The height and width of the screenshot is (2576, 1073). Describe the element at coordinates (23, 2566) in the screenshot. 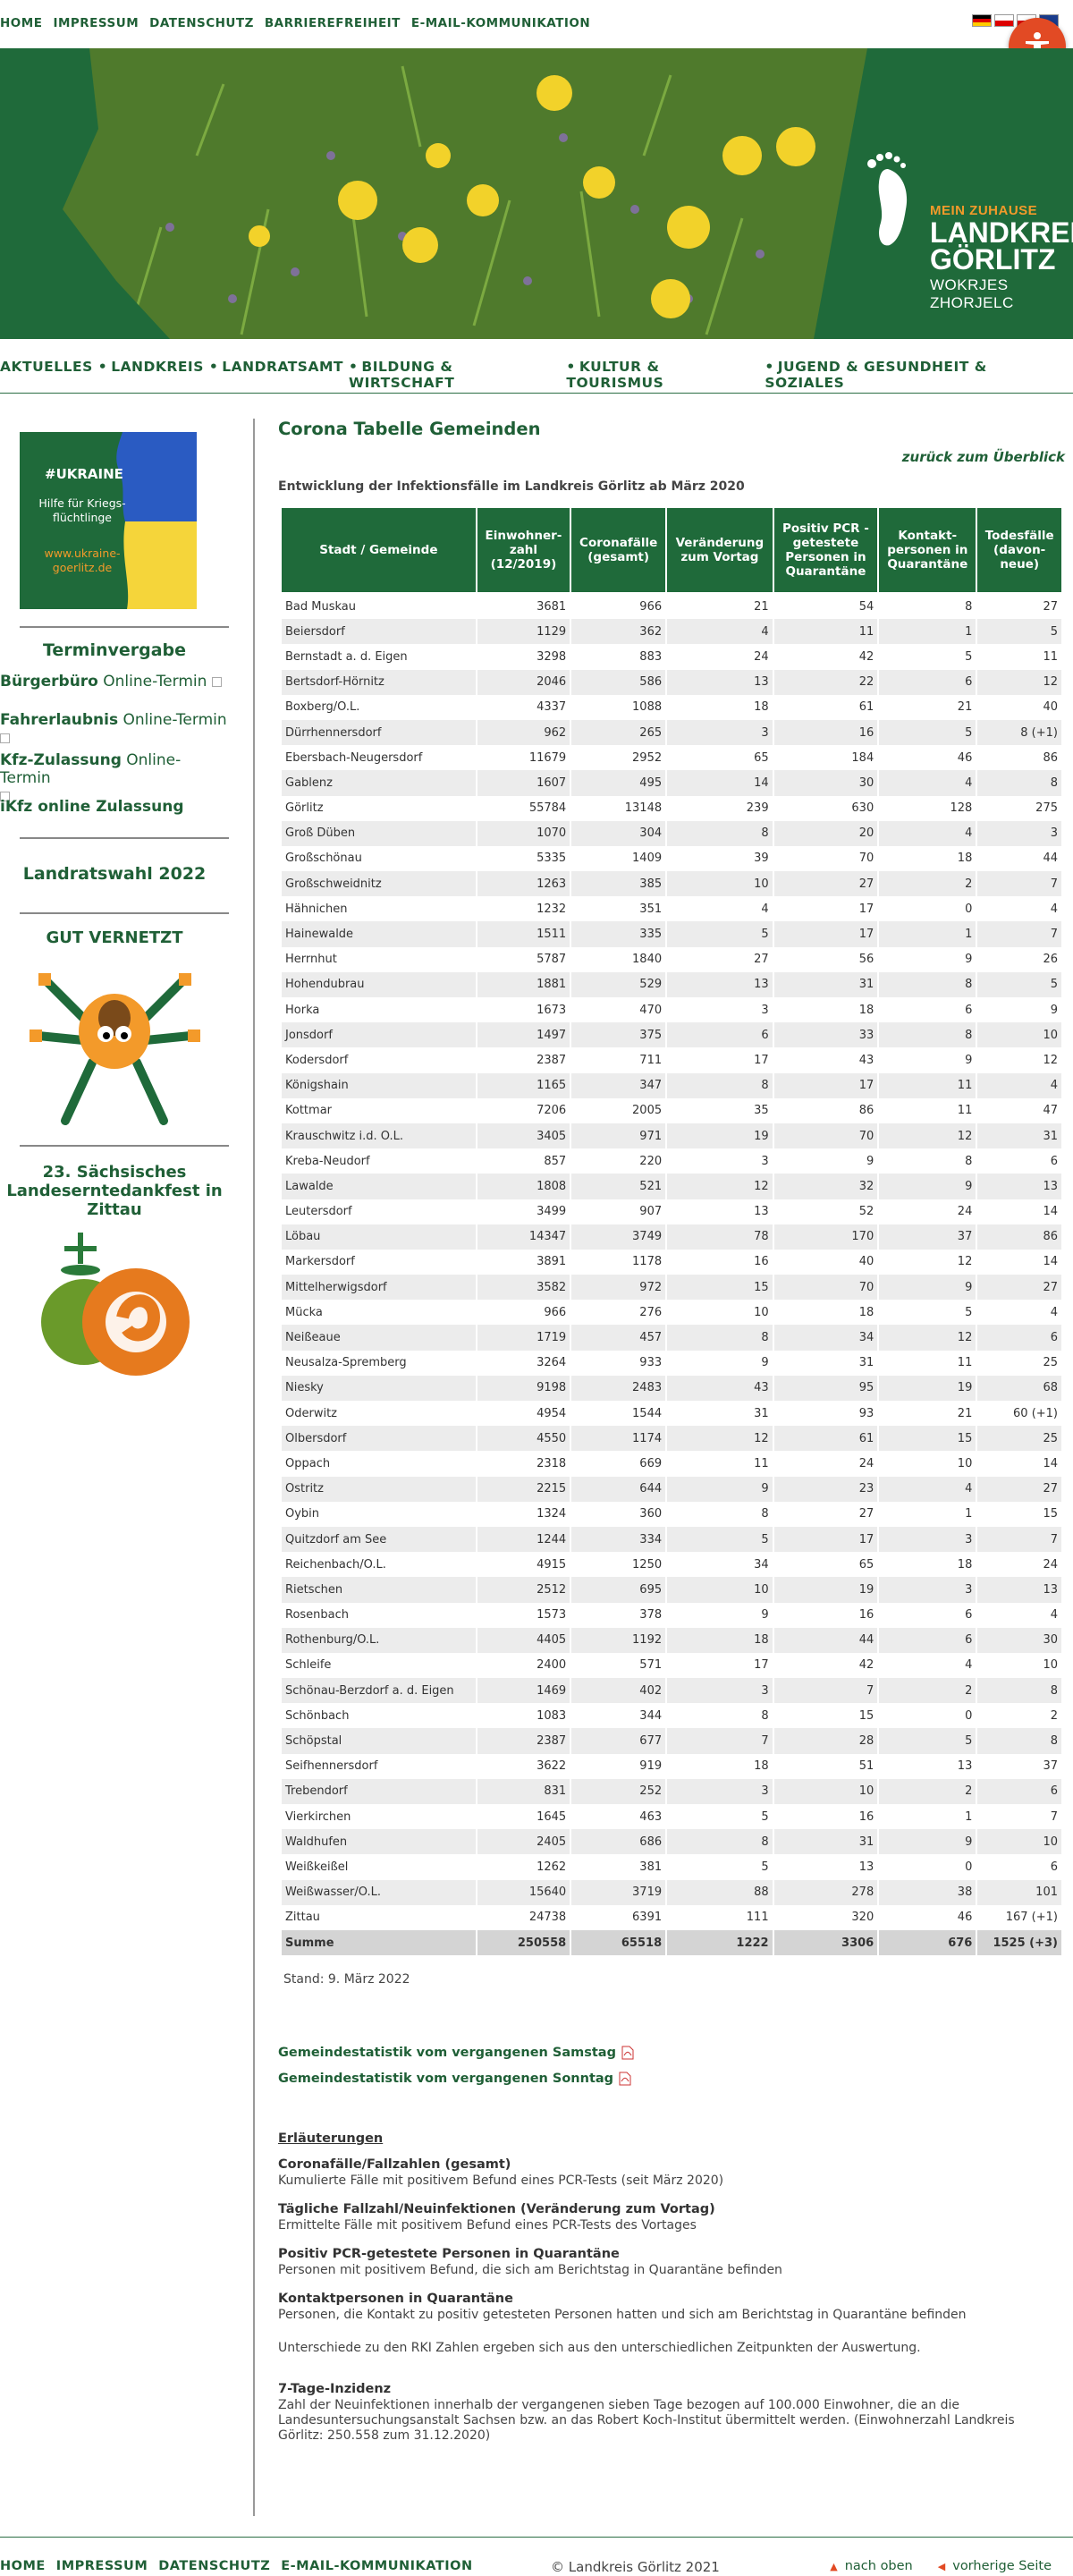

I see `footer-link: HOME` at that location.